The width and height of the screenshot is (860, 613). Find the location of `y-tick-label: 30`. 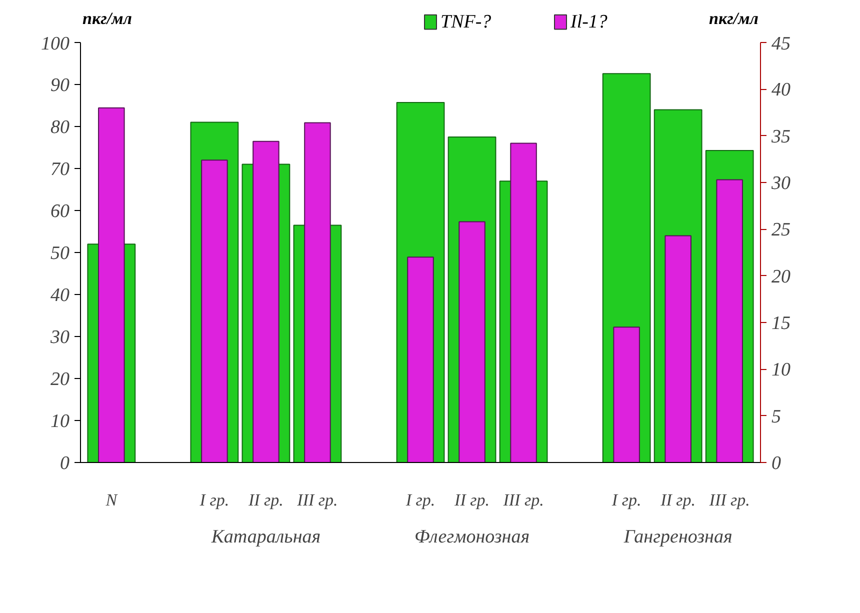

y-tick-label: 30 is located at coordinates (60, 337).